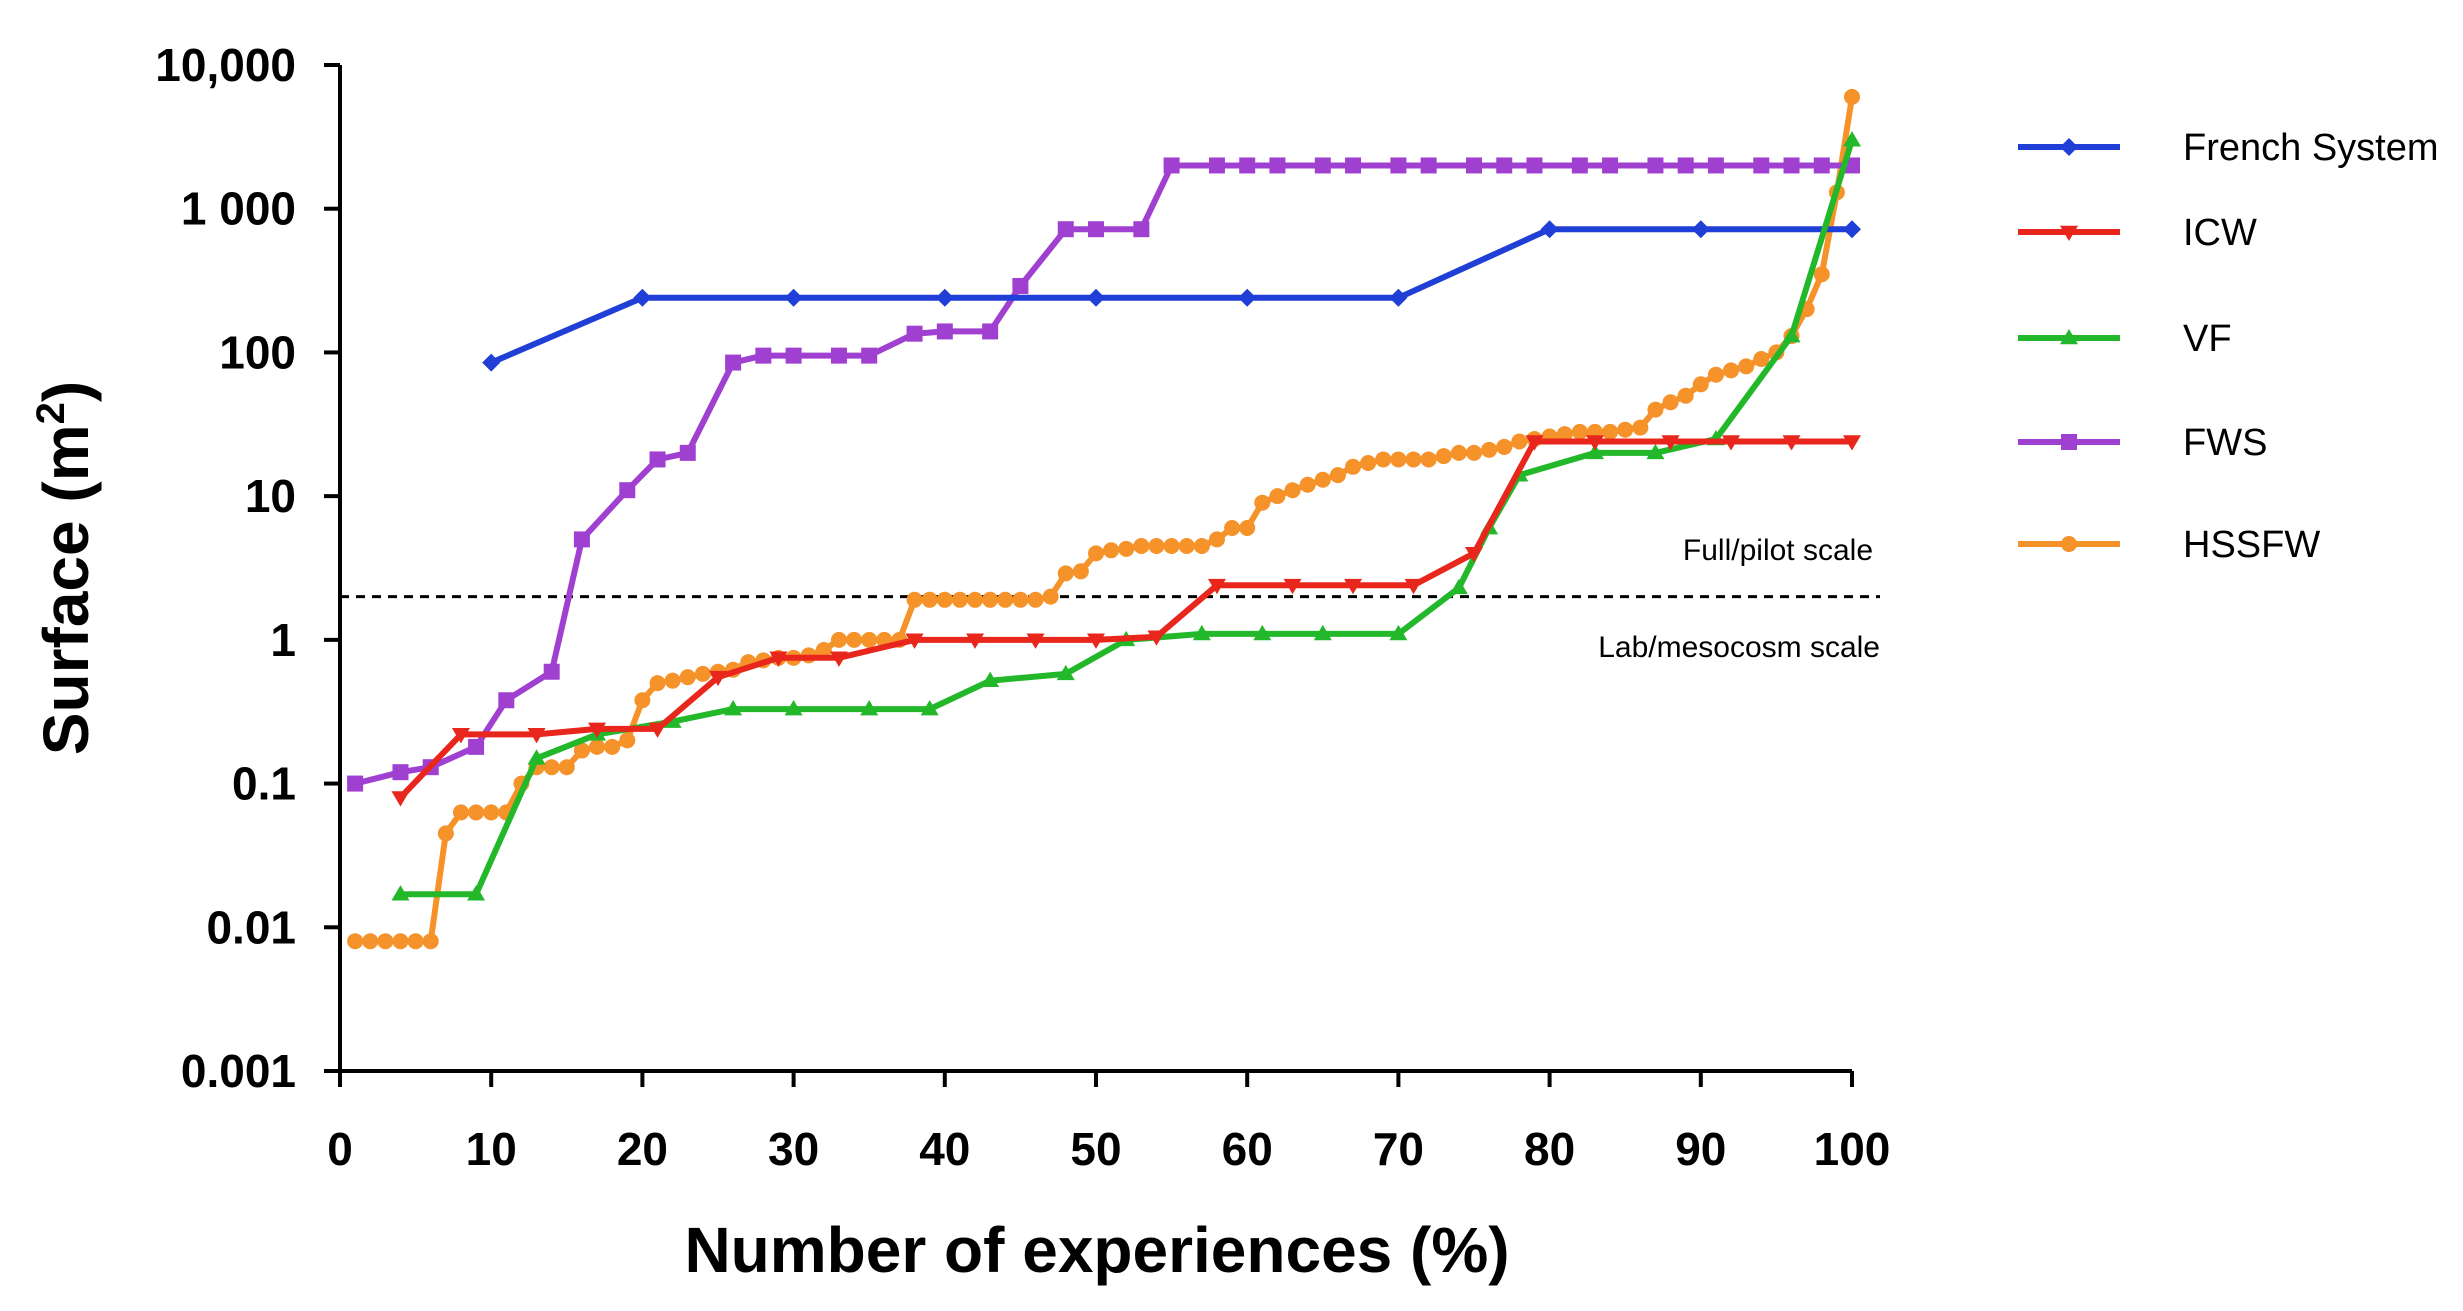  Describe the element at coordinates (264, 784) in the screenshot. I see `y-tick-label: 0.1` at that location.